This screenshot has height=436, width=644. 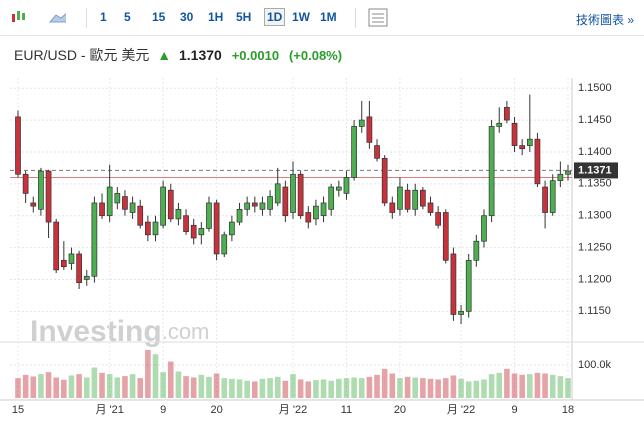 What do you see at coordinates (216, 410) in the screenshot?
I see `x-tick-label: 20` at bounding box center [216, 410].